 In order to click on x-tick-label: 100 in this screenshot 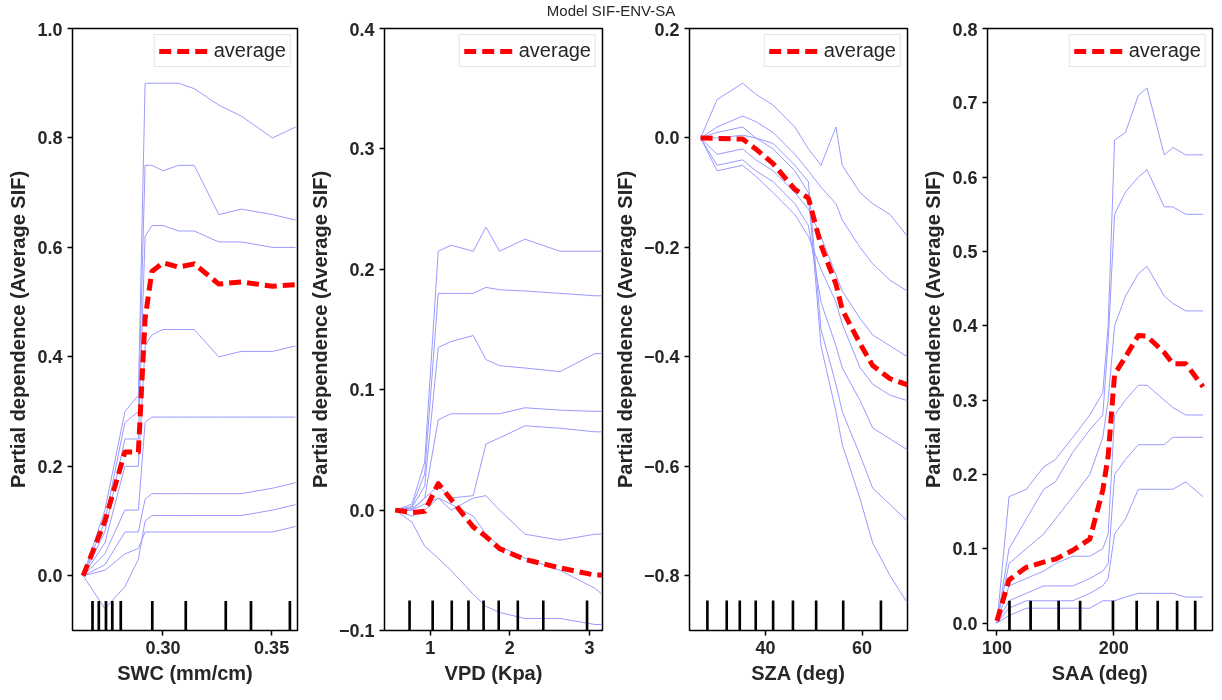, I will do `click(996, 647)`.